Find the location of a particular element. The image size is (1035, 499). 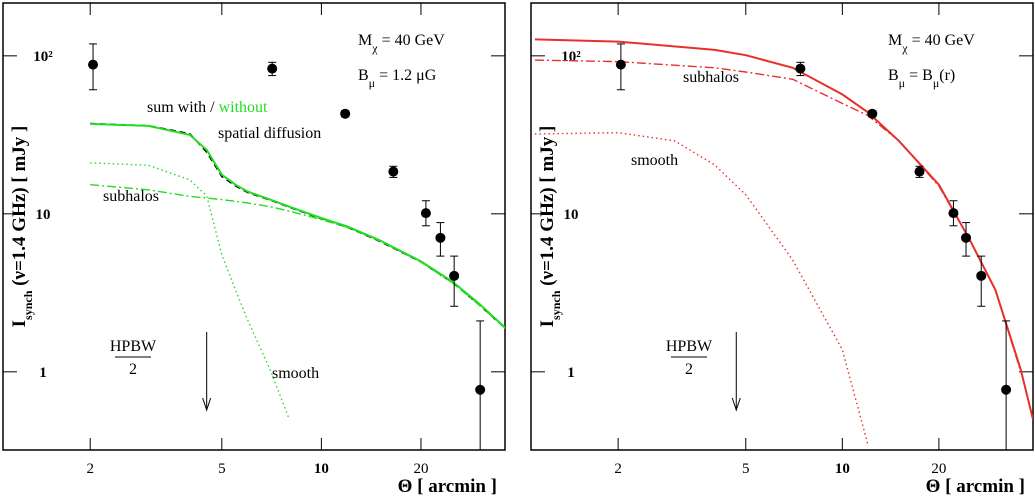

annotation: Bμ = 1.2 μG is located at coordinates (397, 78).